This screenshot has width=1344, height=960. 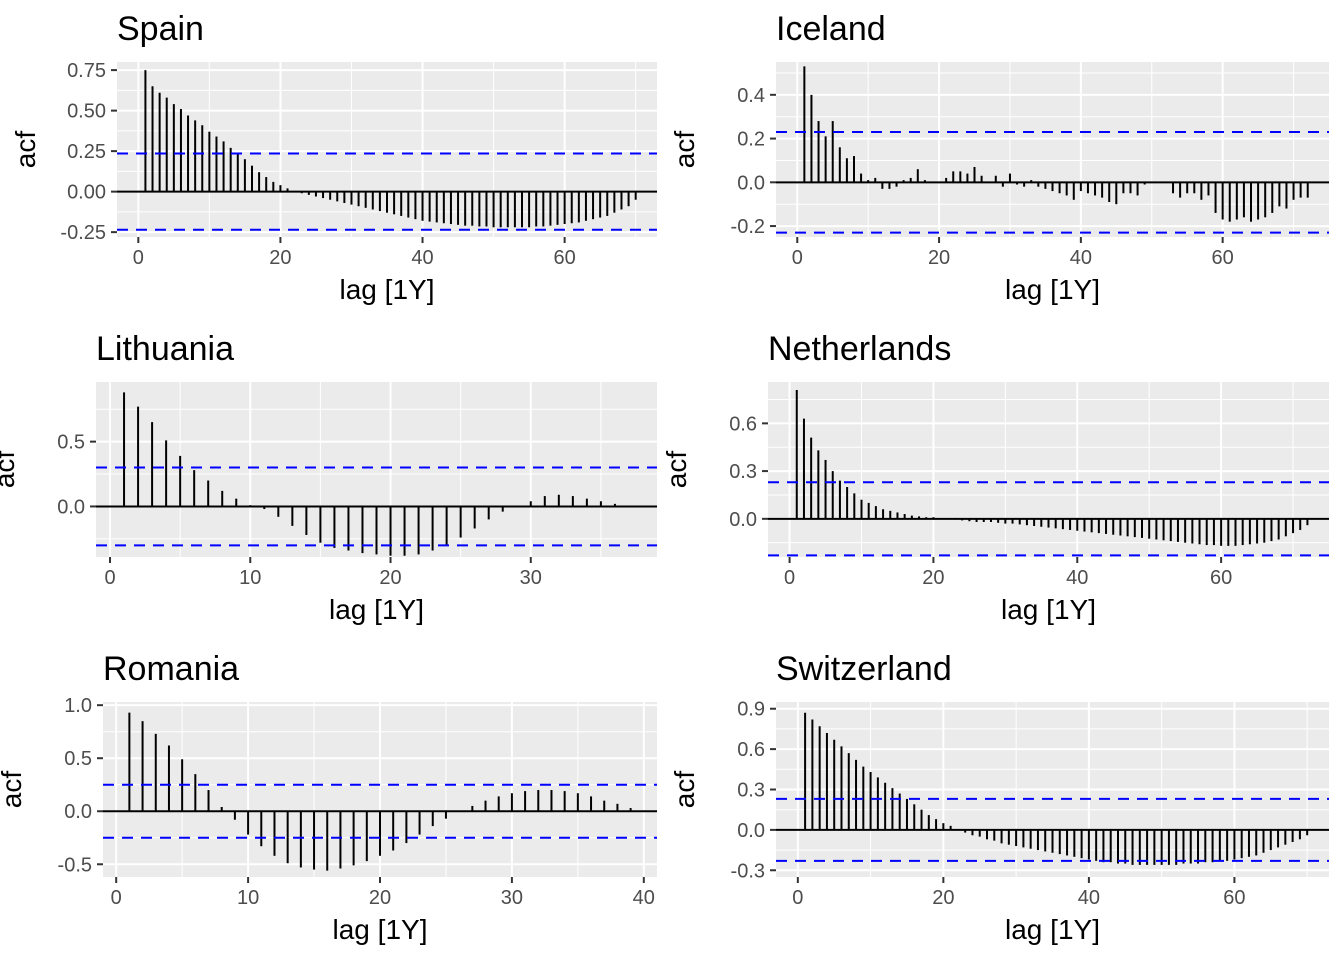 I want to click on y-tick-label: 0.4, so click(x=751, y=96).